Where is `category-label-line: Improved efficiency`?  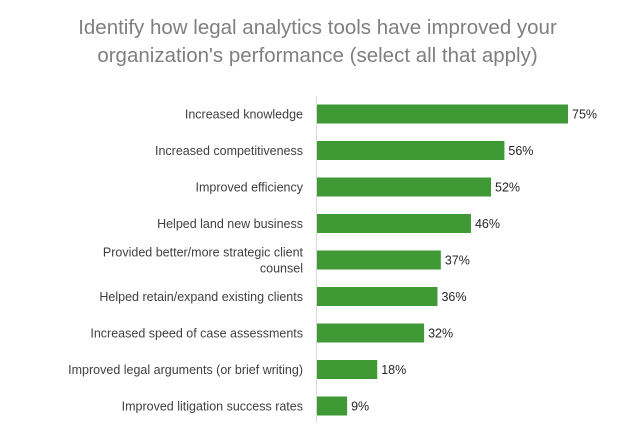 category-label-line: Improved efficiency is located at coordinates (250, 188).